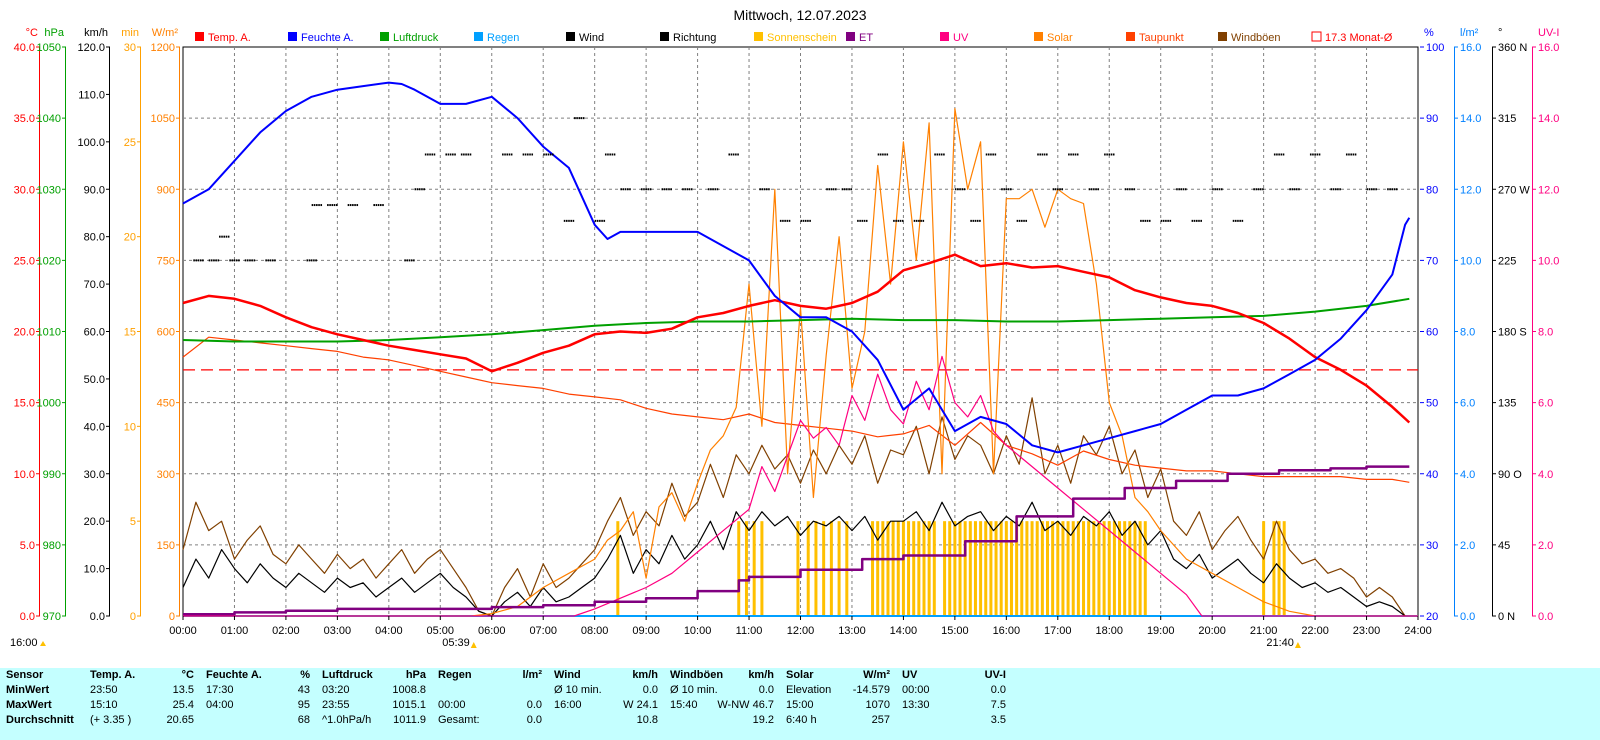 This screenshot has height=740, width=1600. Describe the element at coordinates (234, 675) in the screenshot. I see `stats-header: Feuchte A.` at that location.